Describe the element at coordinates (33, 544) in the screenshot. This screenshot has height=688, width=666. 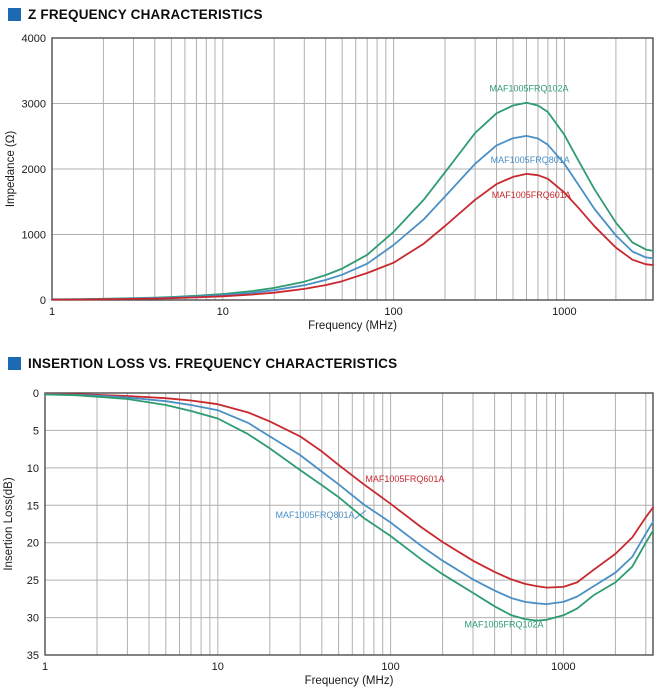
I see `y-tick-label: 20` at that location.